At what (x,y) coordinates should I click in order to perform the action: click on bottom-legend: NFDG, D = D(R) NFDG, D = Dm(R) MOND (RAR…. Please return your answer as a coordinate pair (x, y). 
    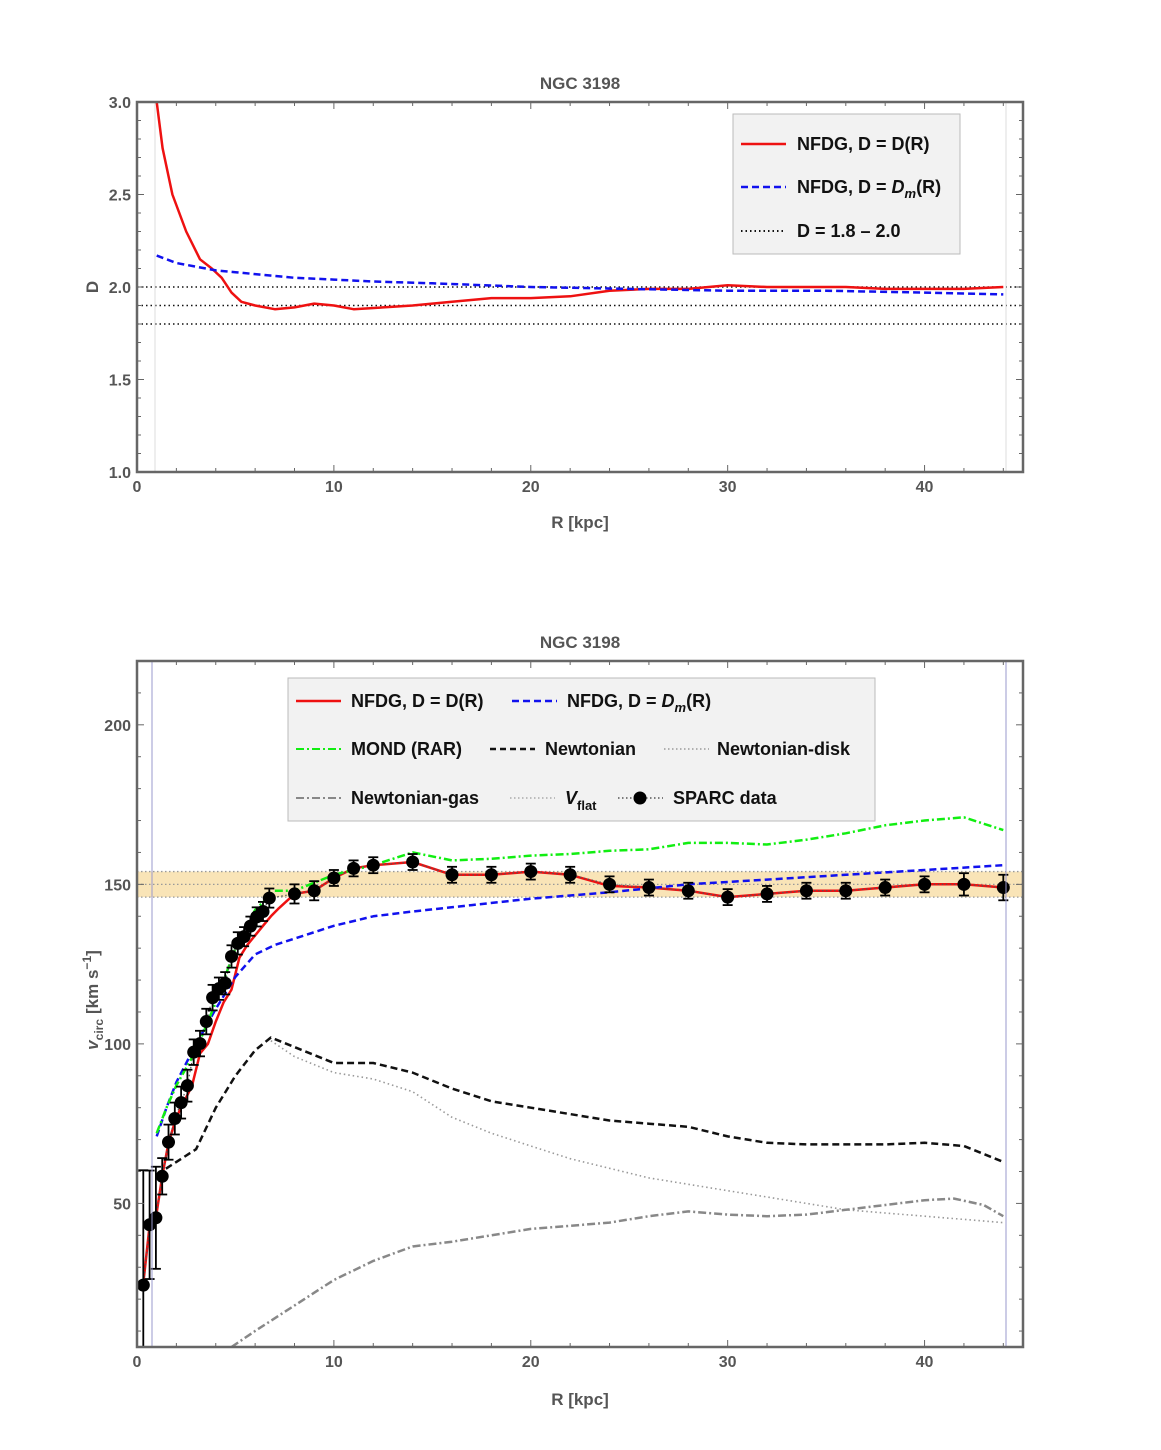
    Looking at the image, I should click on (581, 749).